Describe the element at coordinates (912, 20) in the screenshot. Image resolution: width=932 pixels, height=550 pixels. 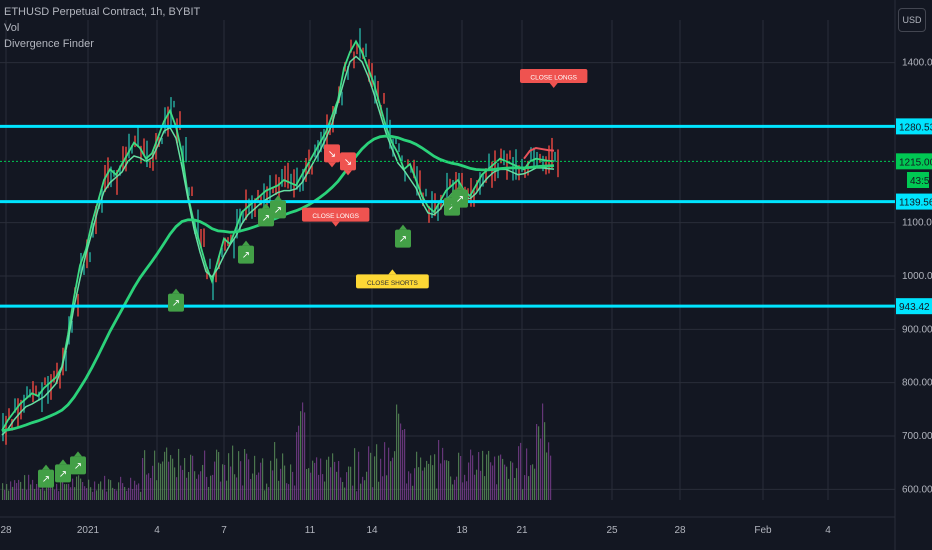
I see `currency-unit-button: USD` at that location.